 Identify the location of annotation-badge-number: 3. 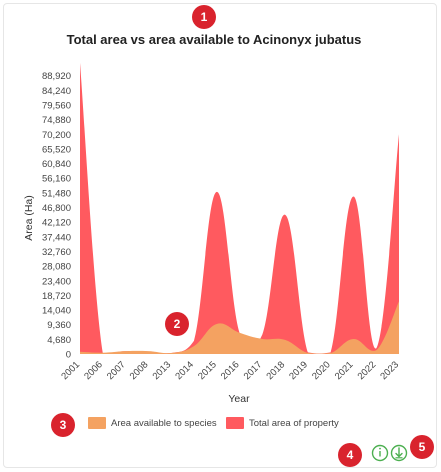
(63, 425).